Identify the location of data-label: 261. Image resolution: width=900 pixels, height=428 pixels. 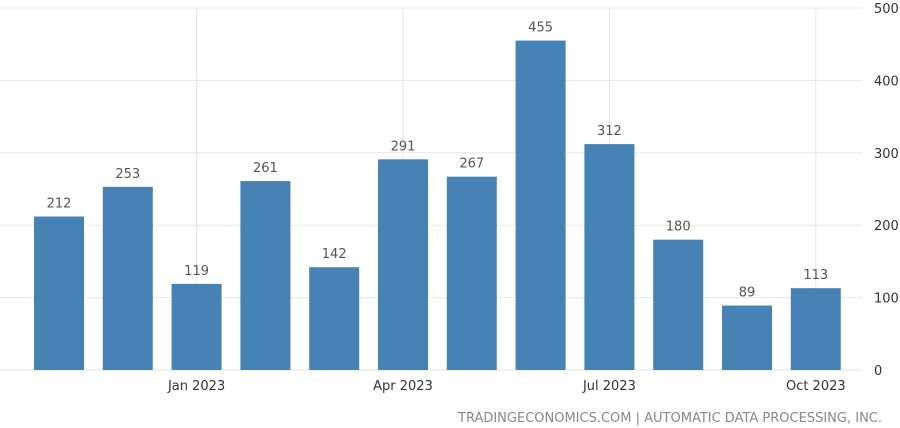
(265, 168).